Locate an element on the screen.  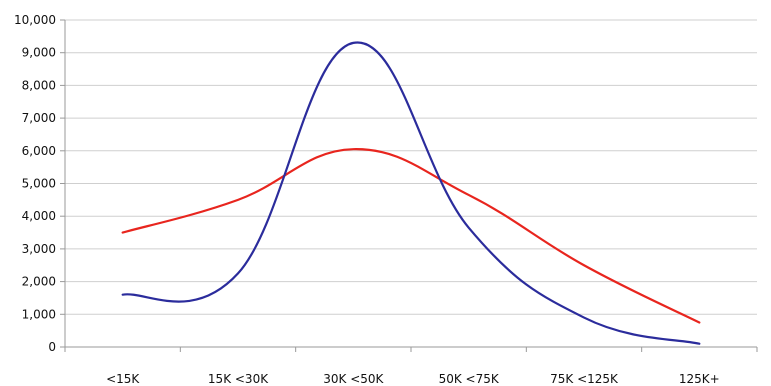
x-tick-label: 15K <30K is located at coordinates (238, 379).